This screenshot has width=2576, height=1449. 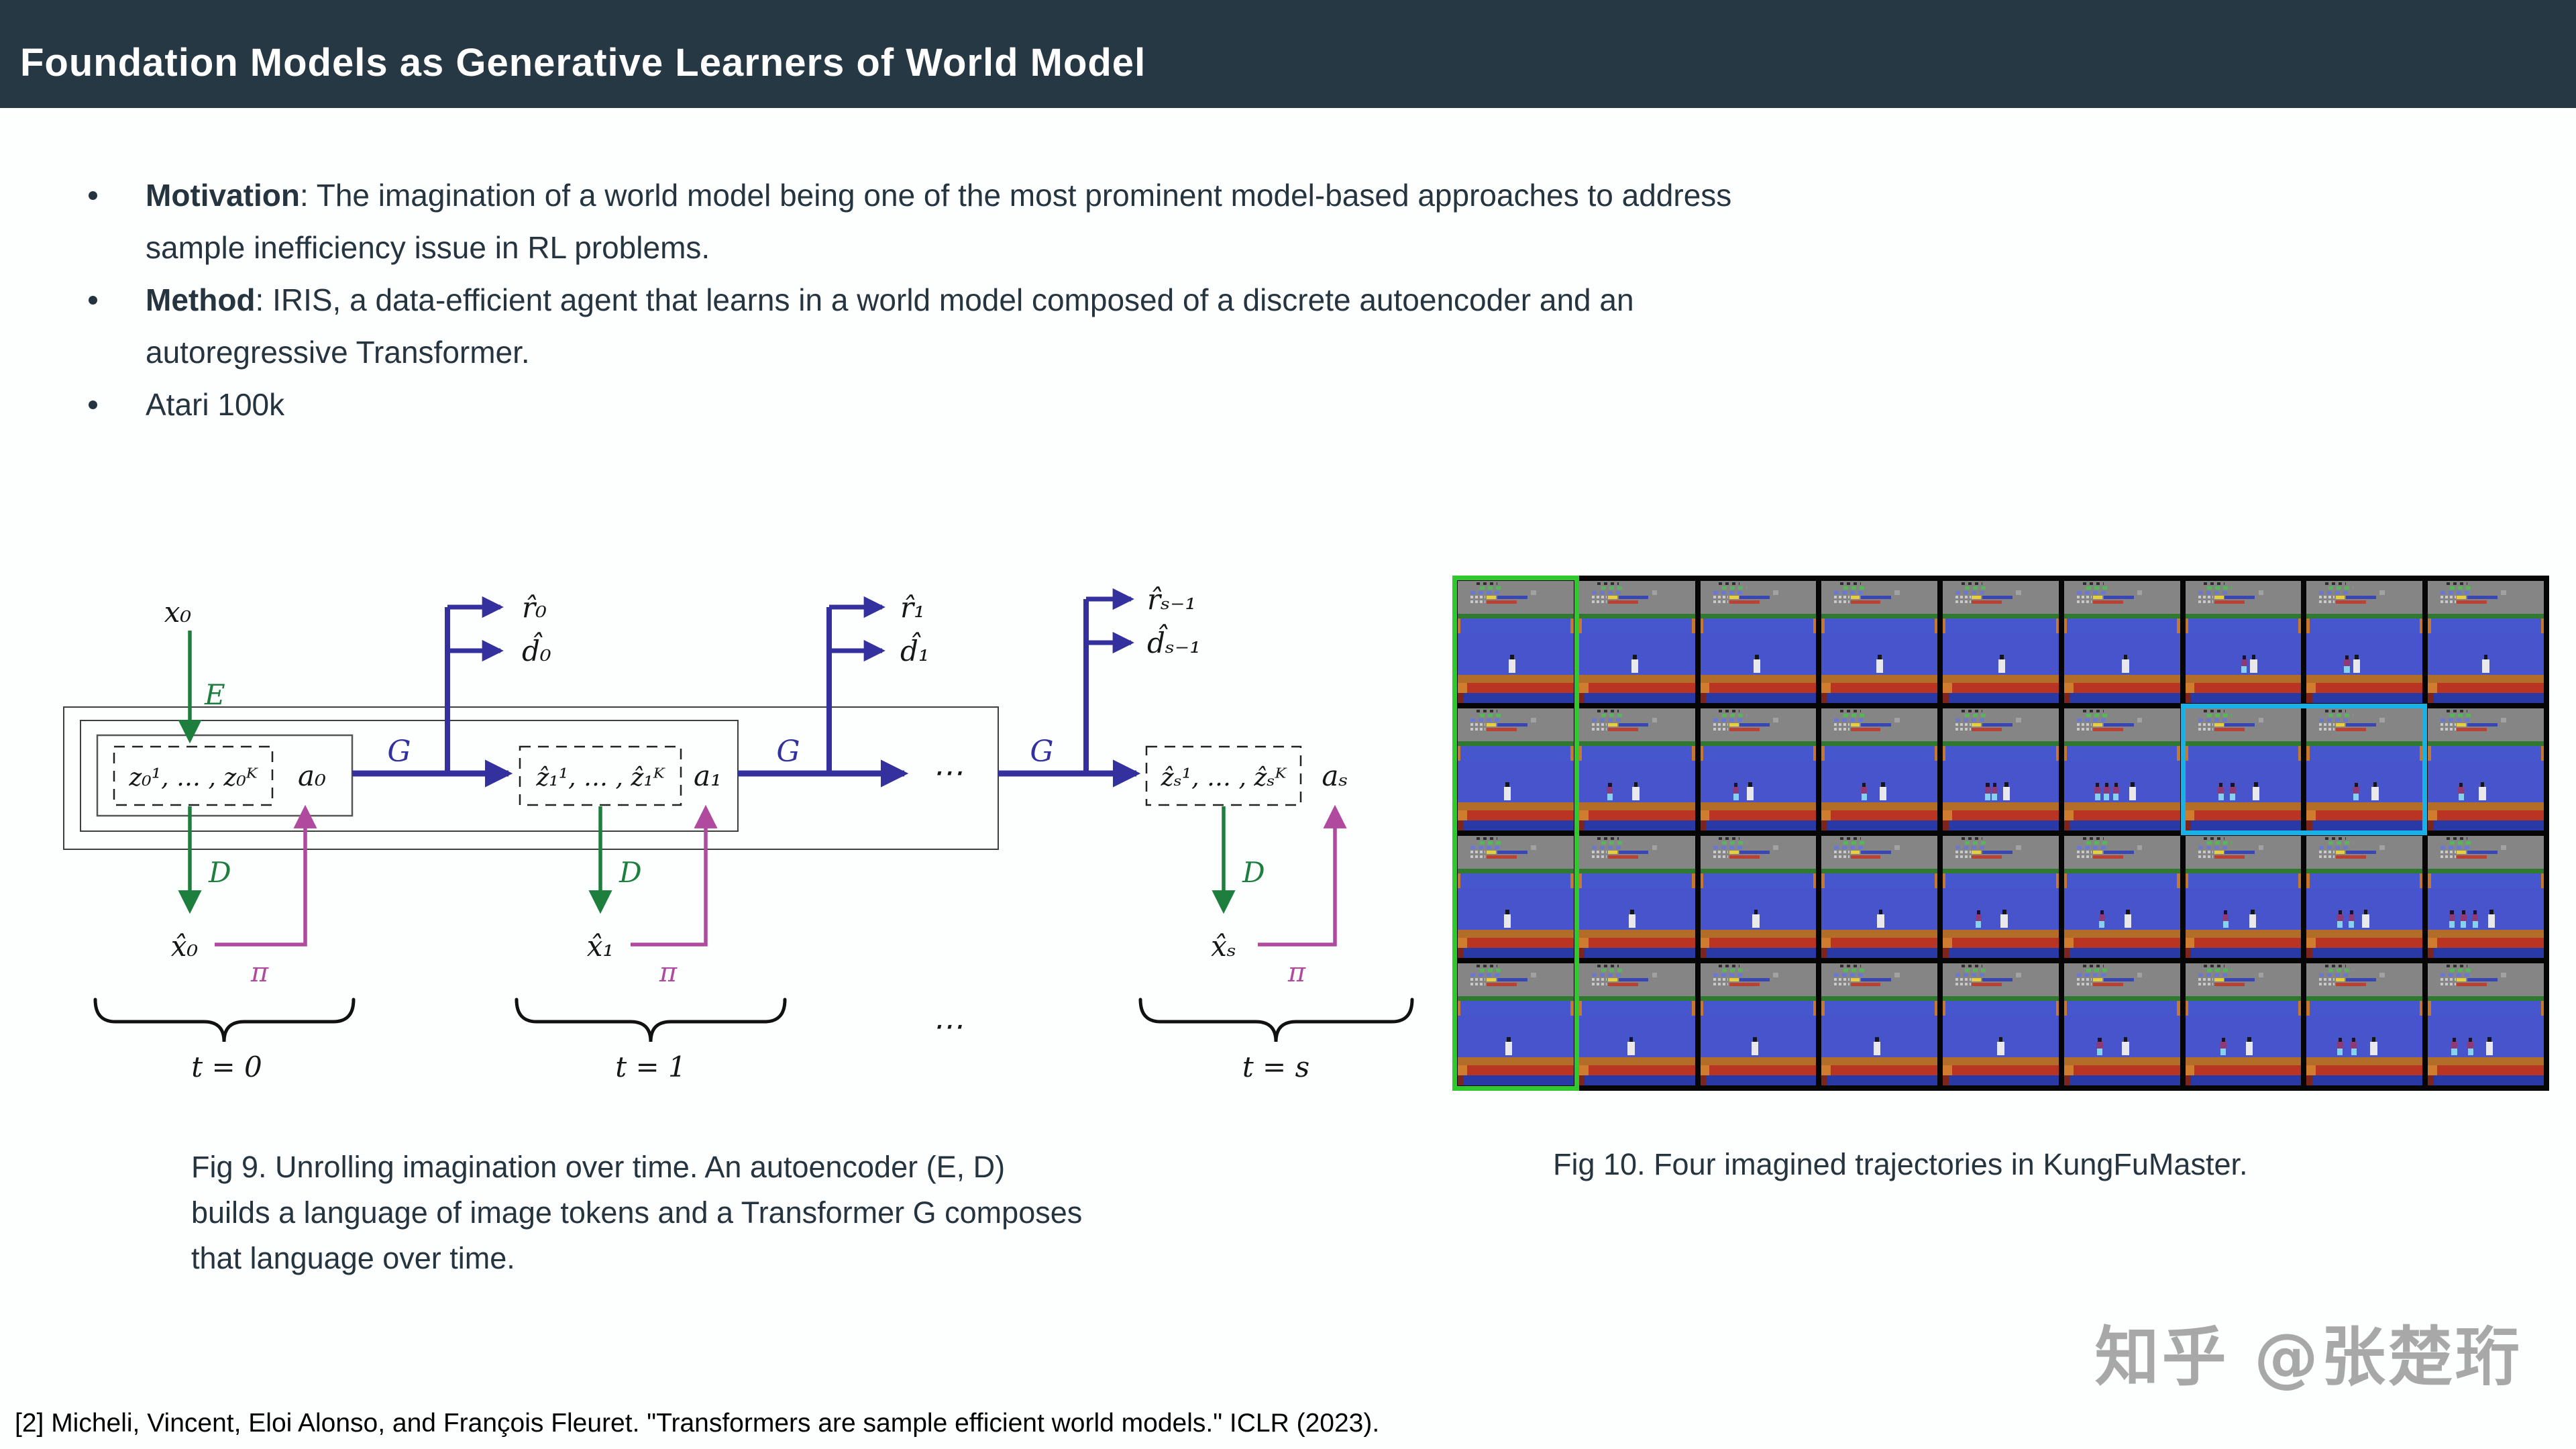 I want to click on diagram-label-D-t0: D, so click(x=219, y=872).